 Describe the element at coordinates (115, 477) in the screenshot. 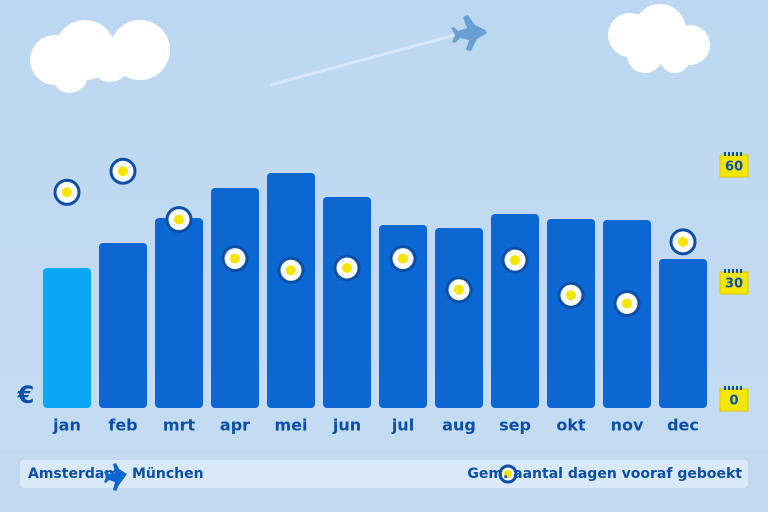

I see `route-plane` at that location.